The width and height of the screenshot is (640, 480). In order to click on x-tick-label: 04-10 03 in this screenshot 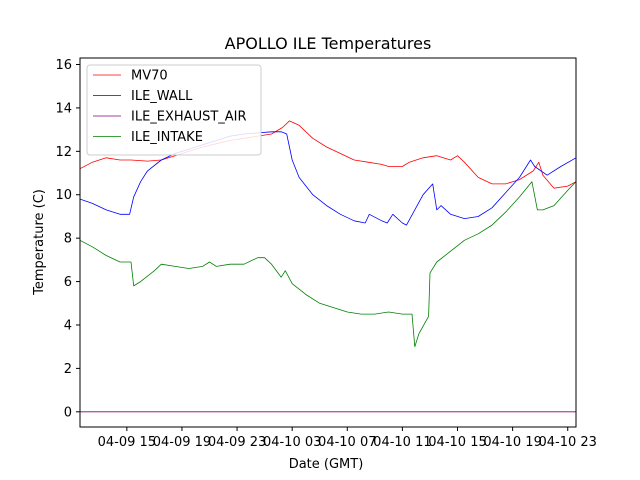, I will do `click(292, 442)`.